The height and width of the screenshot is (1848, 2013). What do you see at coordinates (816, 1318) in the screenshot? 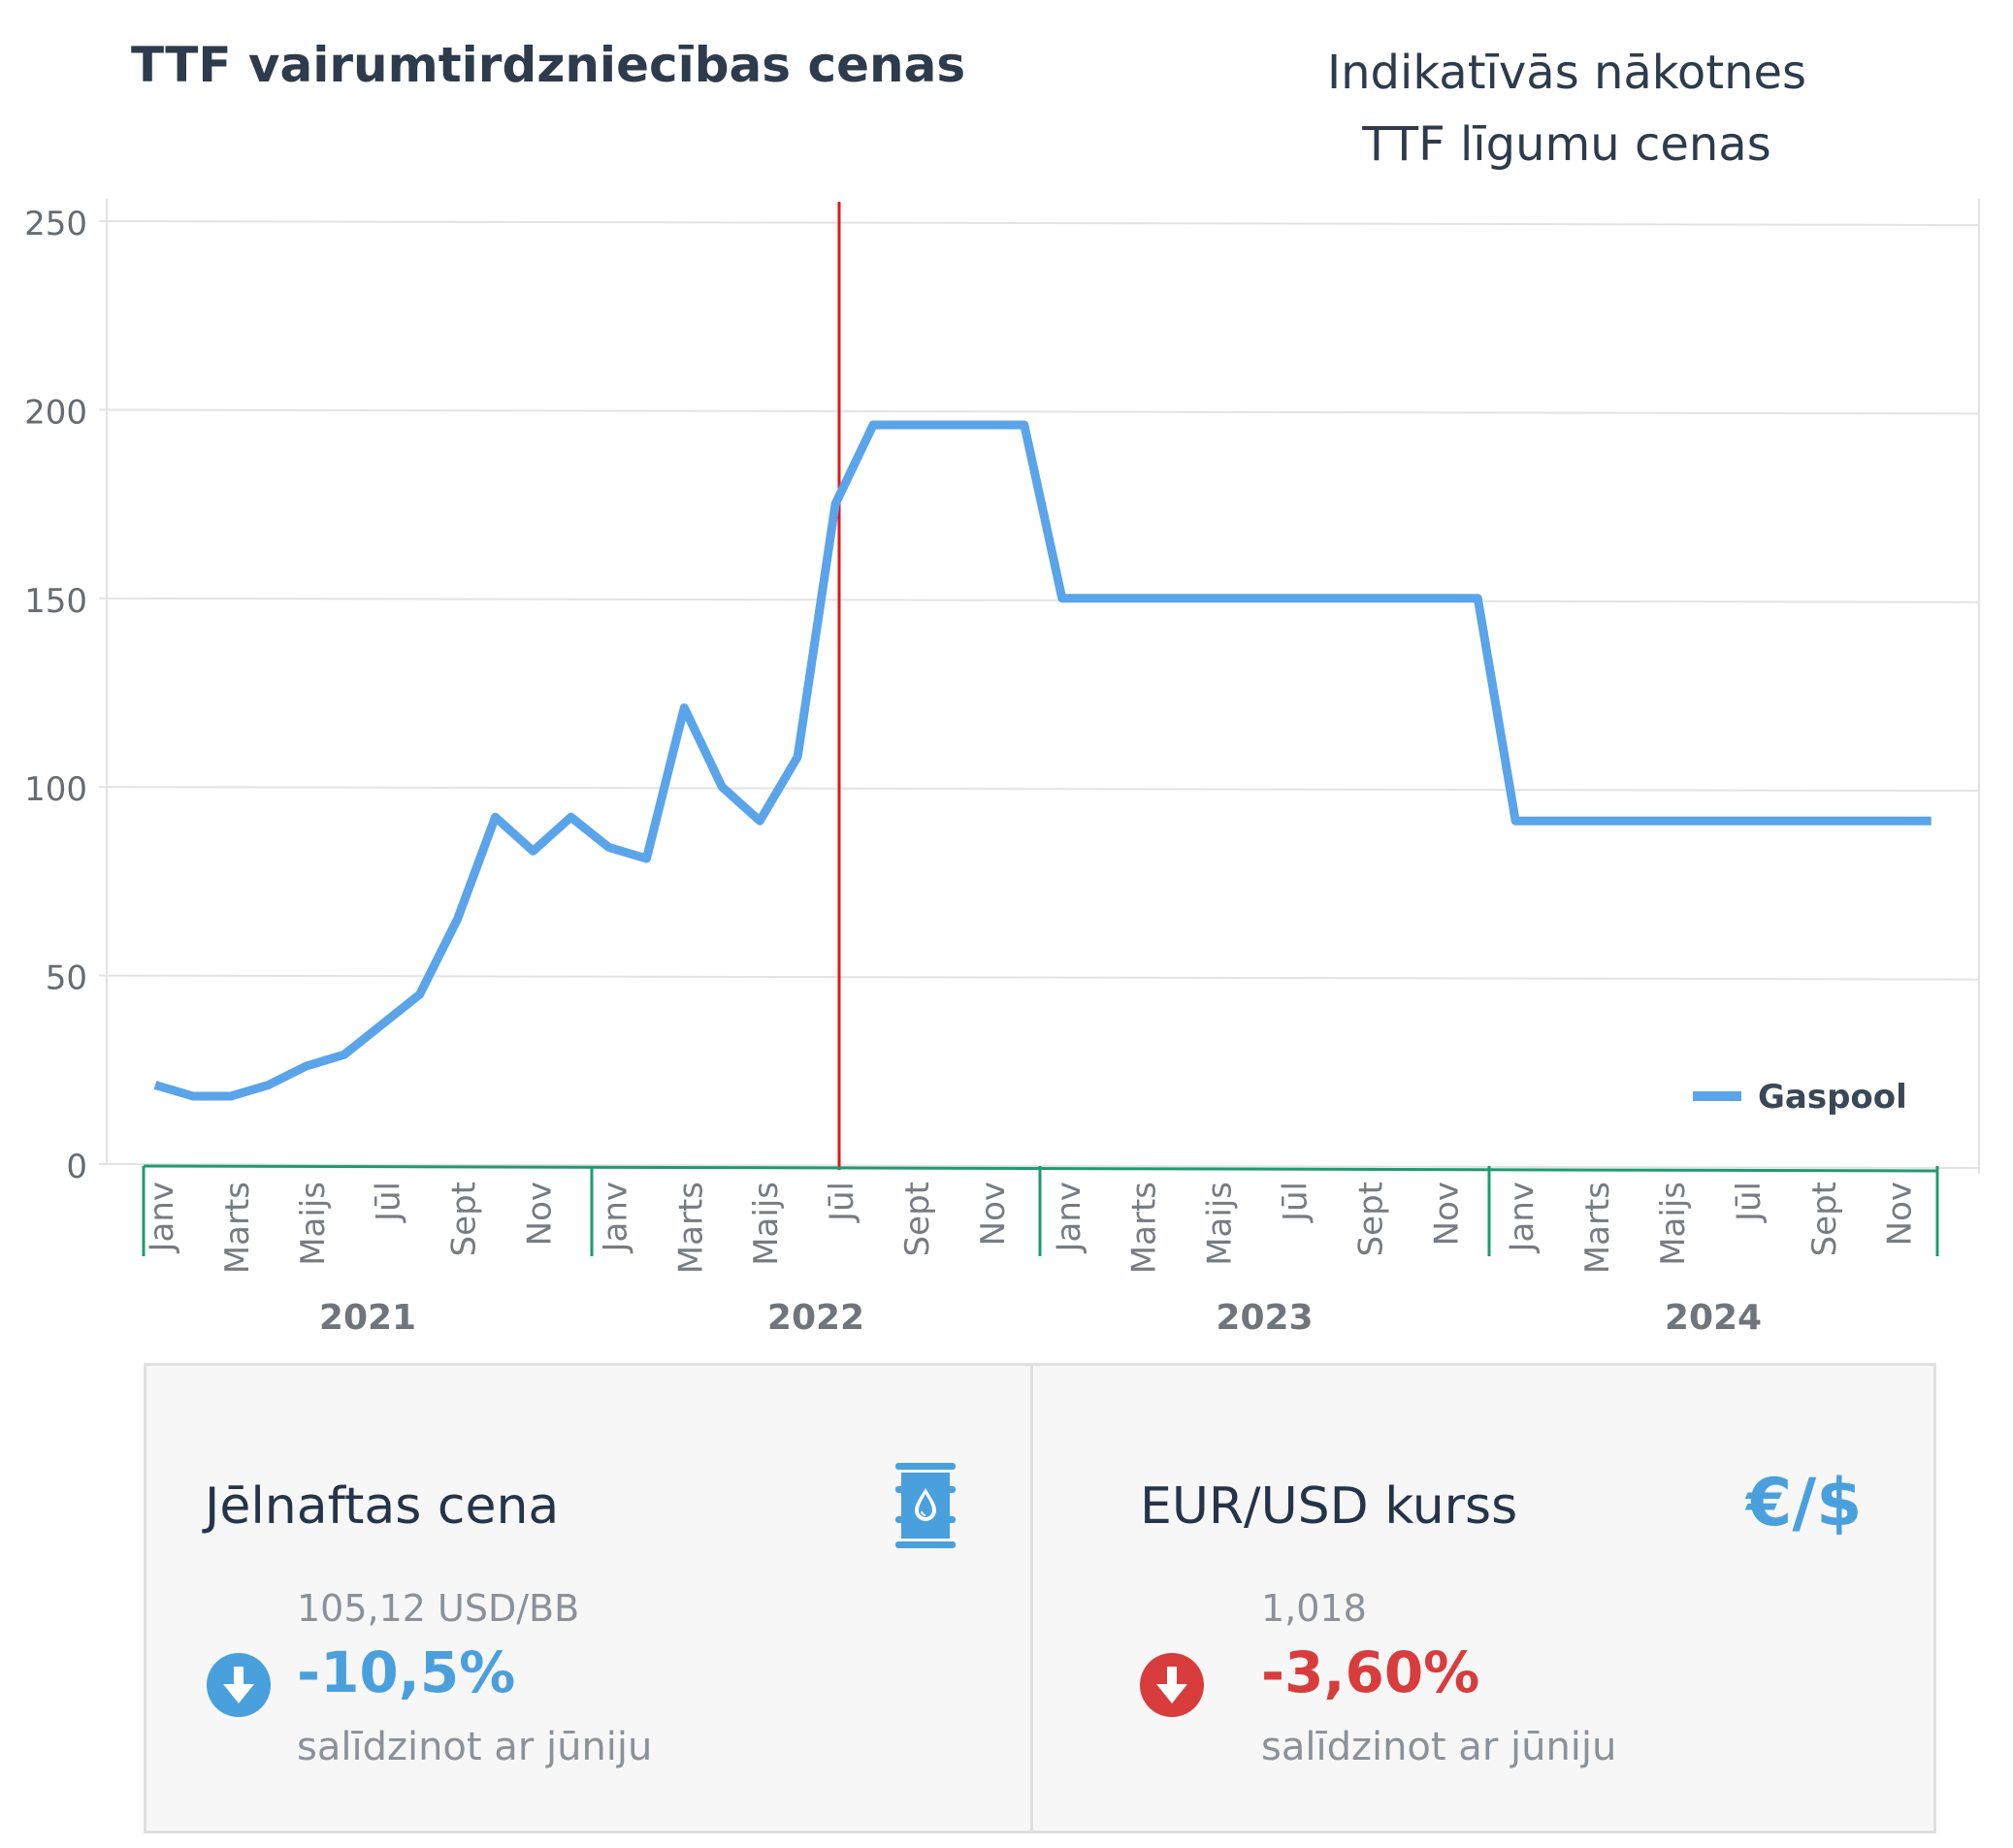
I see `year-label: 2022` at bounding box center [816, 1318].